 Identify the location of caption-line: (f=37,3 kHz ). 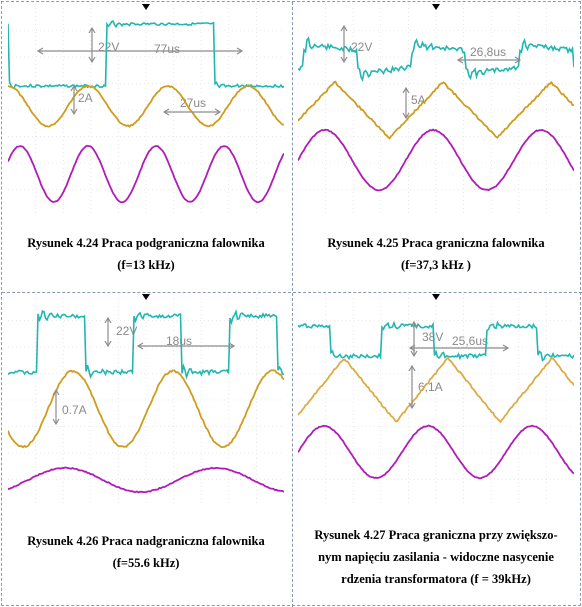
(436, 265).